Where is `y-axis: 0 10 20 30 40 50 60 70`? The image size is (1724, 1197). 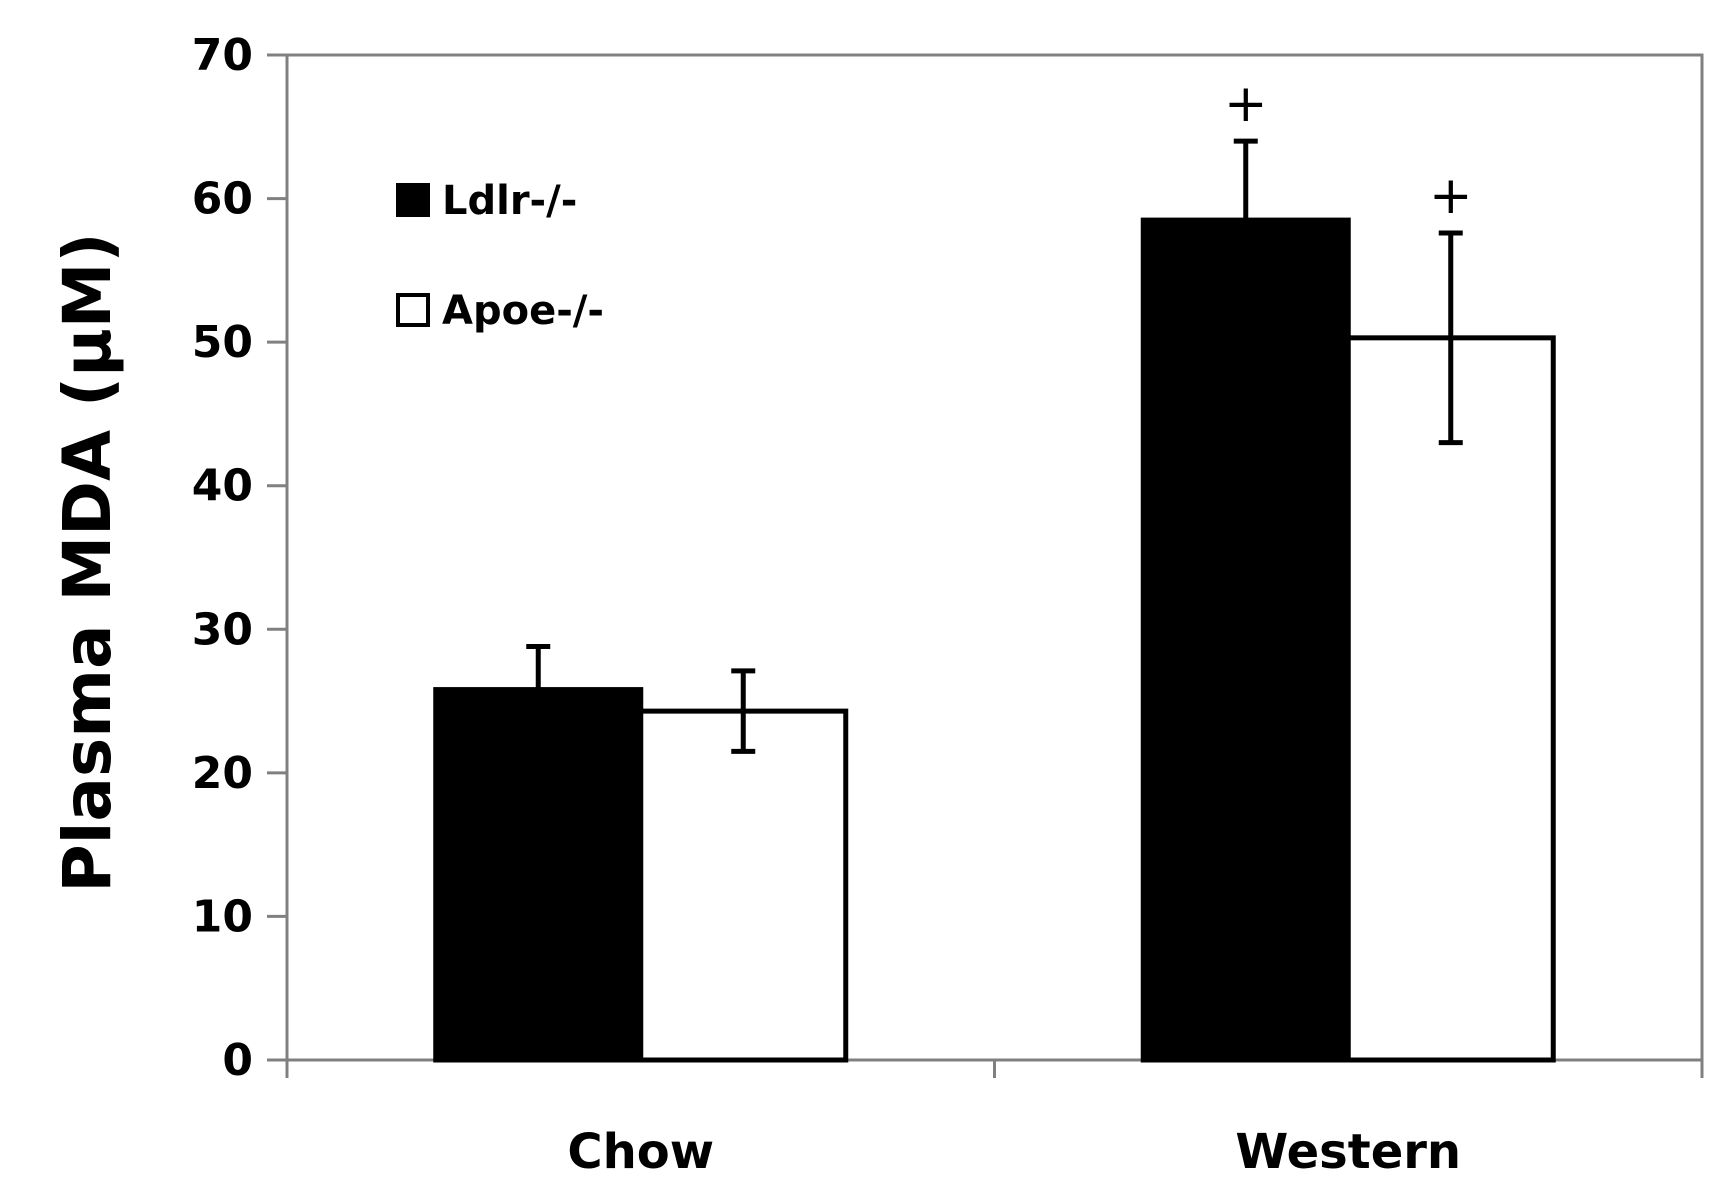
y-axis: 0 10 20 30 40 50 60 70 is located at coordinates (239, 558).